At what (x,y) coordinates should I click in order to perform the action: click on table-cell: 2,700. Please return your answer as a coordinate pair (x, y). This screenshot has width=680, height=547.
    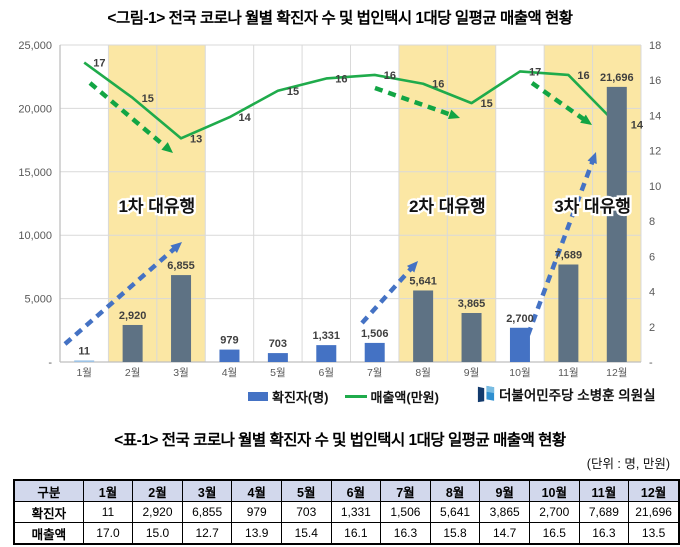
    Looking at the image, I should click on (554, 512).